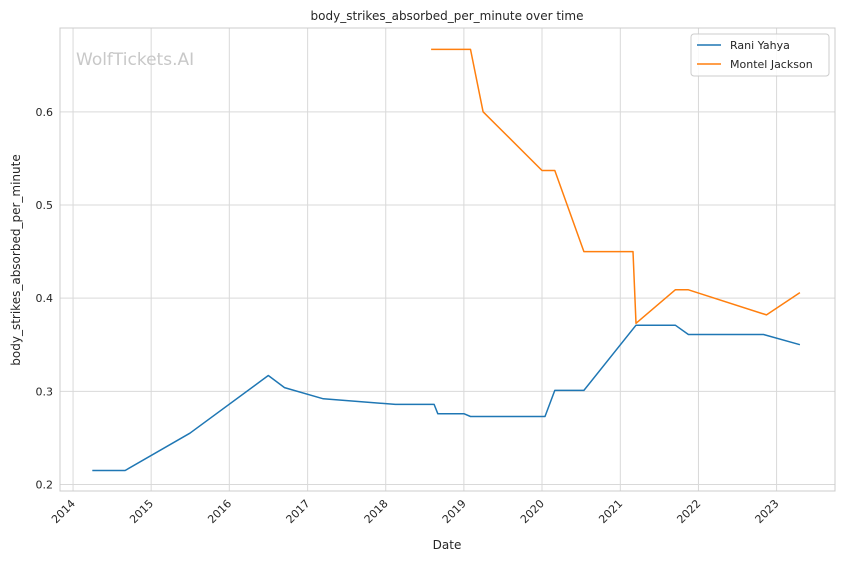  I want to click on y-tick-label: 0.3, so click(45, 391).